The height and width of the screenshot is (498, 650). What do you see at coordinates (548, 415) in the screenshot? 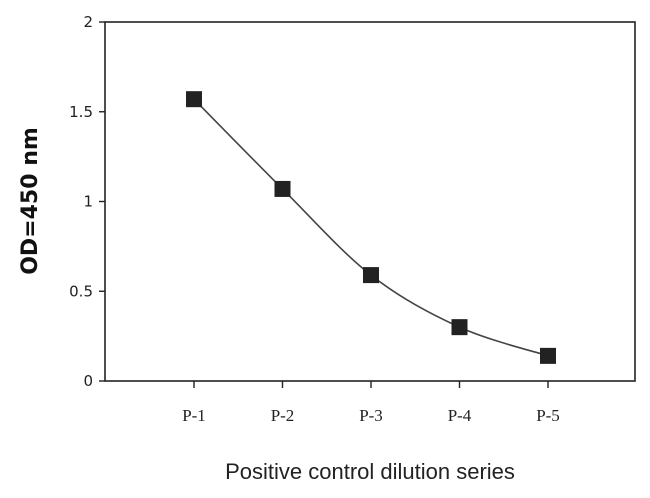
I see `x-tick-label: P-5` at bounding box center [548, 415].